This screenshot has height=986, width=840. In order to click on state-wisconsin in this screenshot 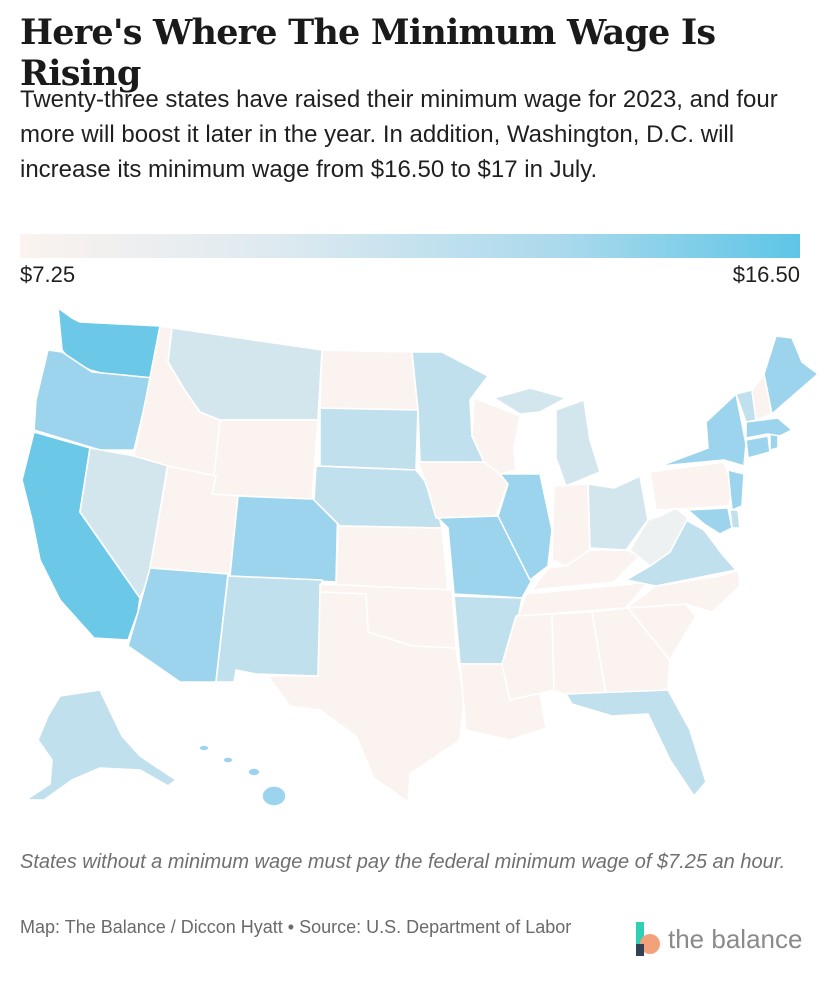, I will do `click(496, 436)`.